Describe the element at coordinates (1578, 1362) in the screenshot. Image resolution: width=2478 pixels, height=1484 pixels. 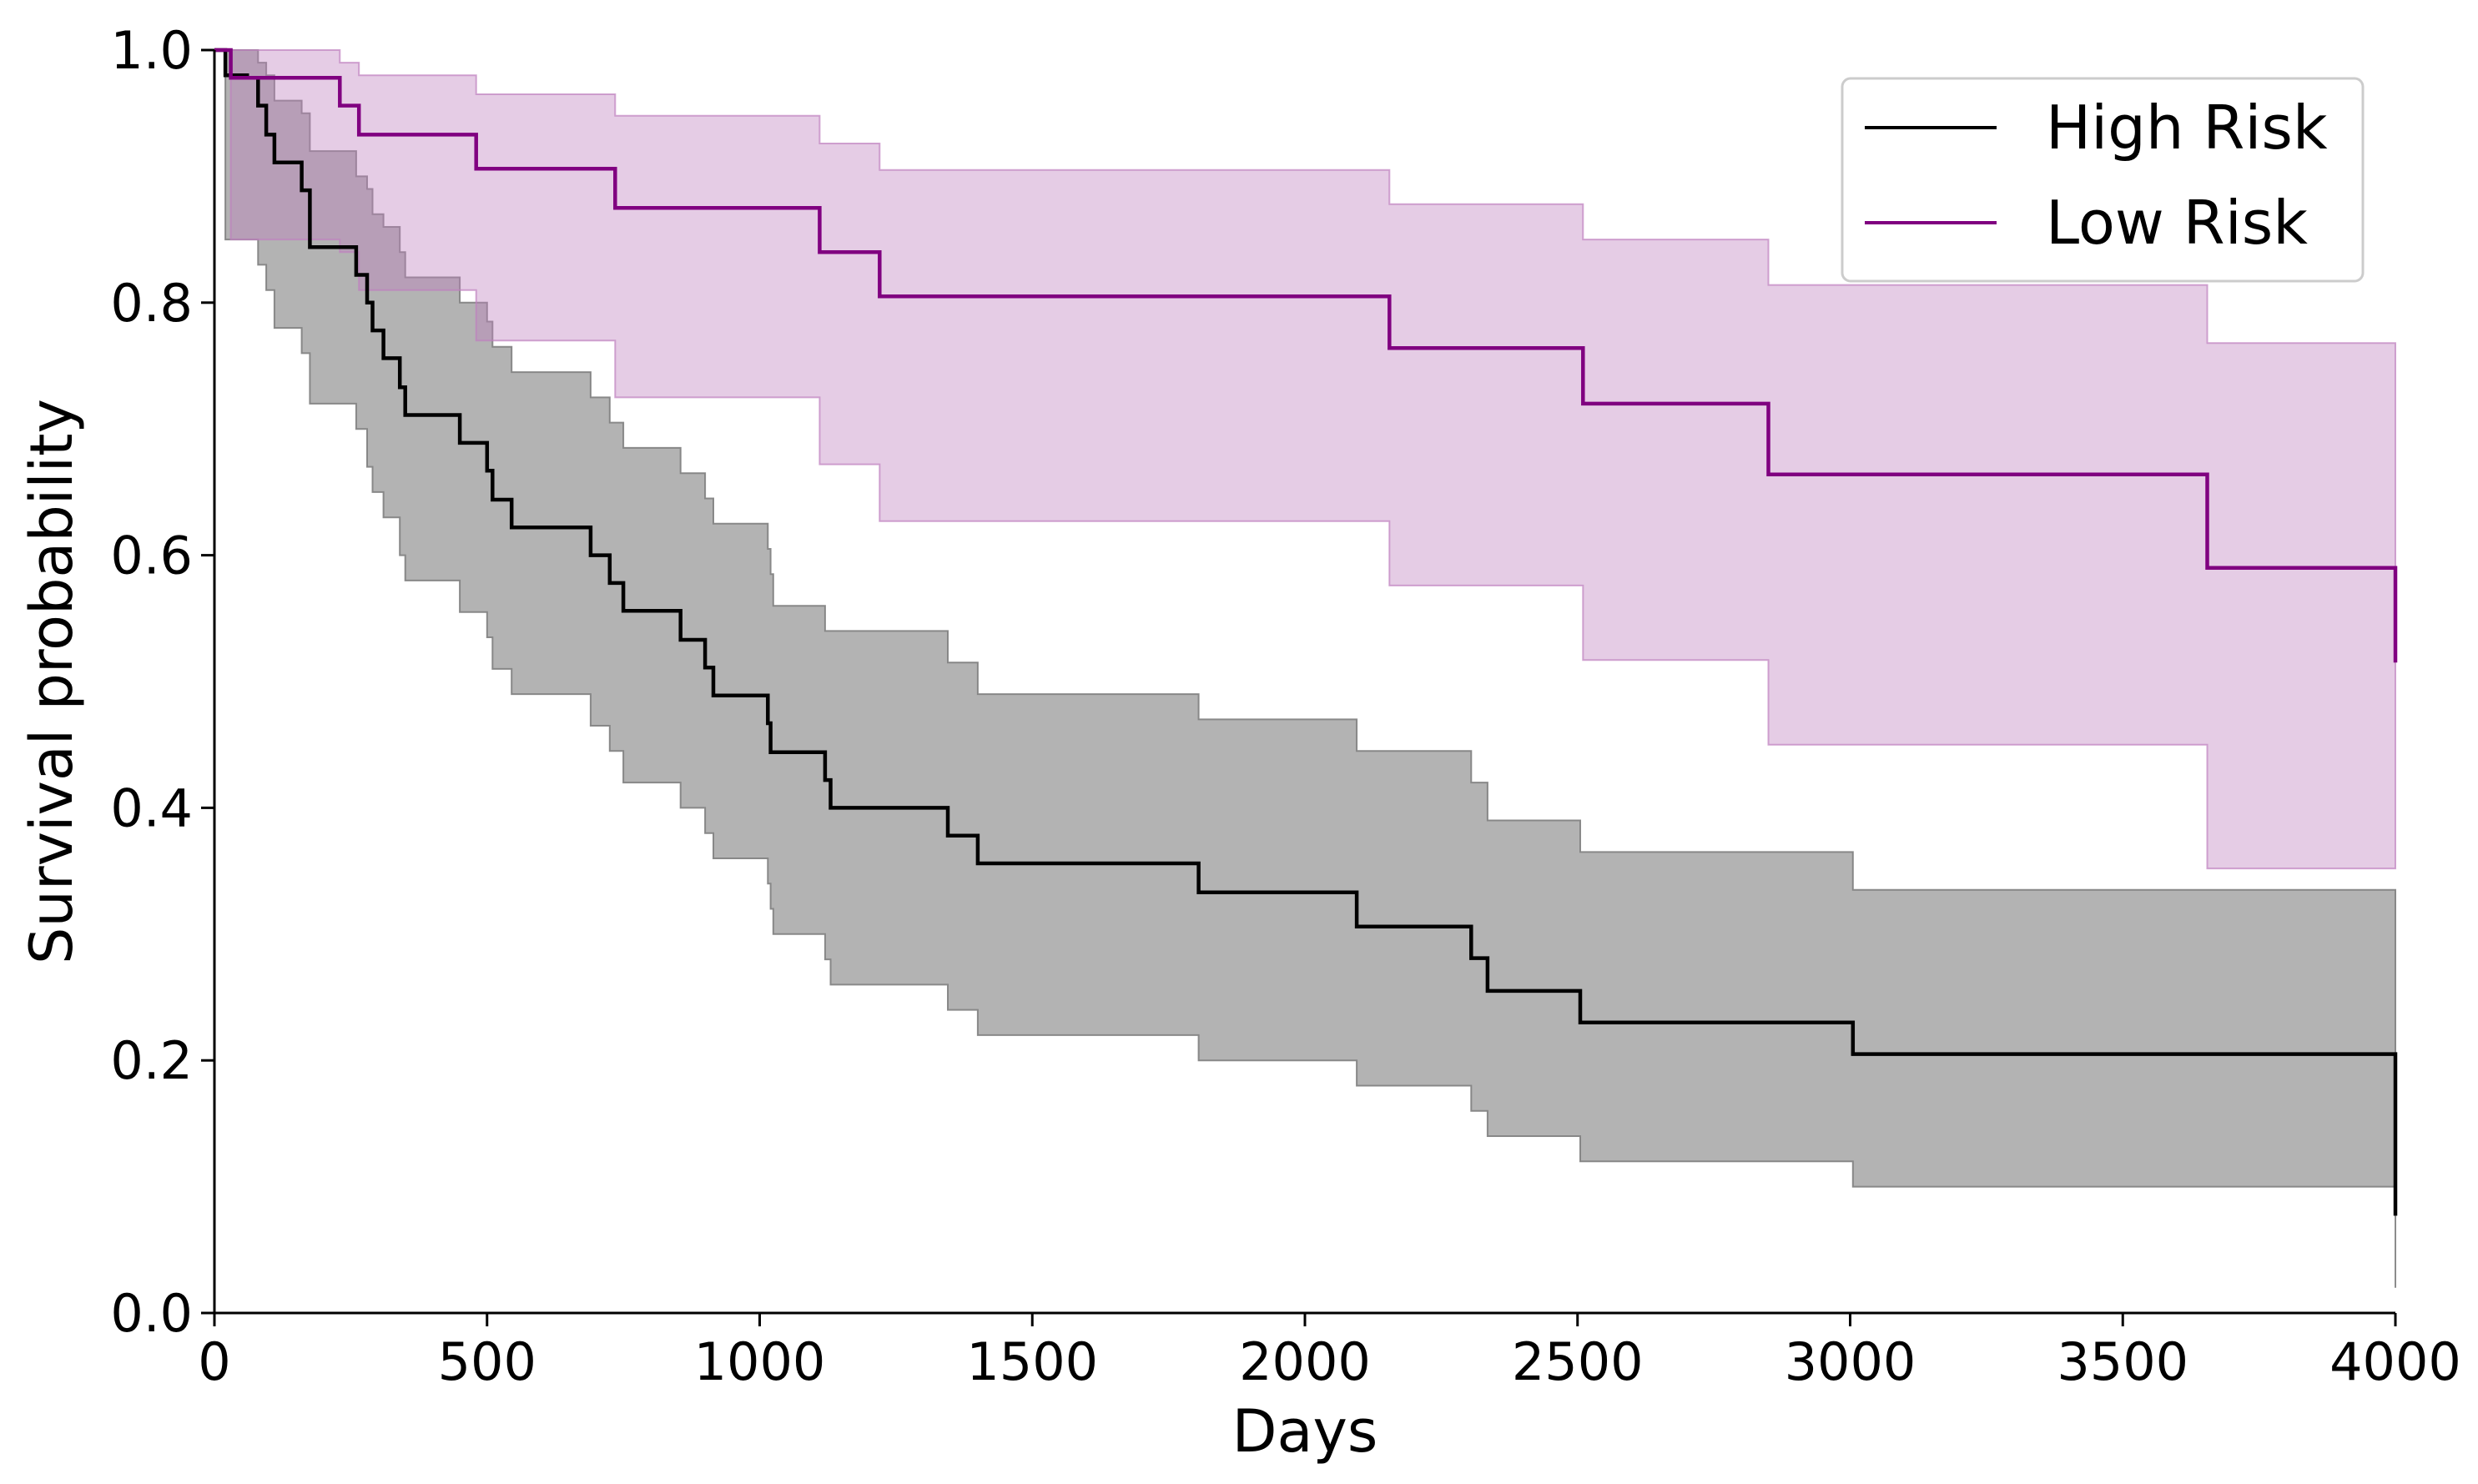
I see `x-tick-label: 2500` at that location.